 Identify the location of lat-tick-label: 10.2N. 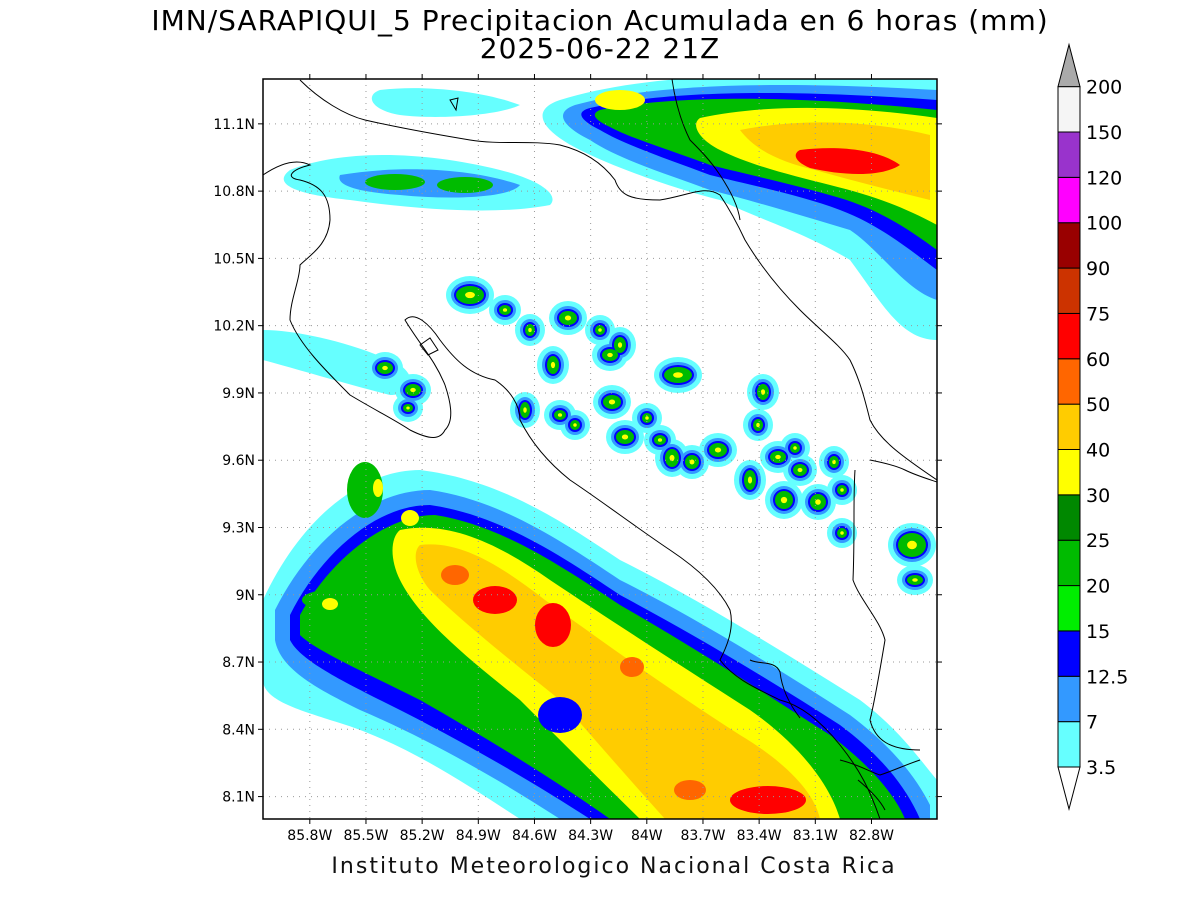
(234, 327).